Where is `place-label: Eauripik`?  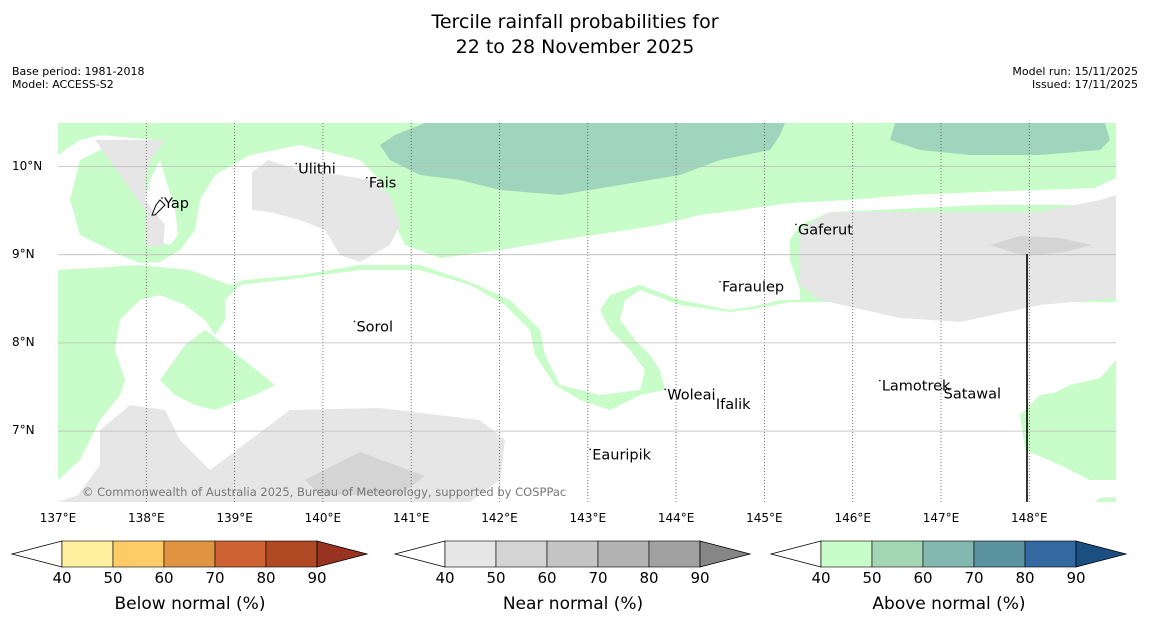
place-label: Eauripik is located at coordinates (621, 455).